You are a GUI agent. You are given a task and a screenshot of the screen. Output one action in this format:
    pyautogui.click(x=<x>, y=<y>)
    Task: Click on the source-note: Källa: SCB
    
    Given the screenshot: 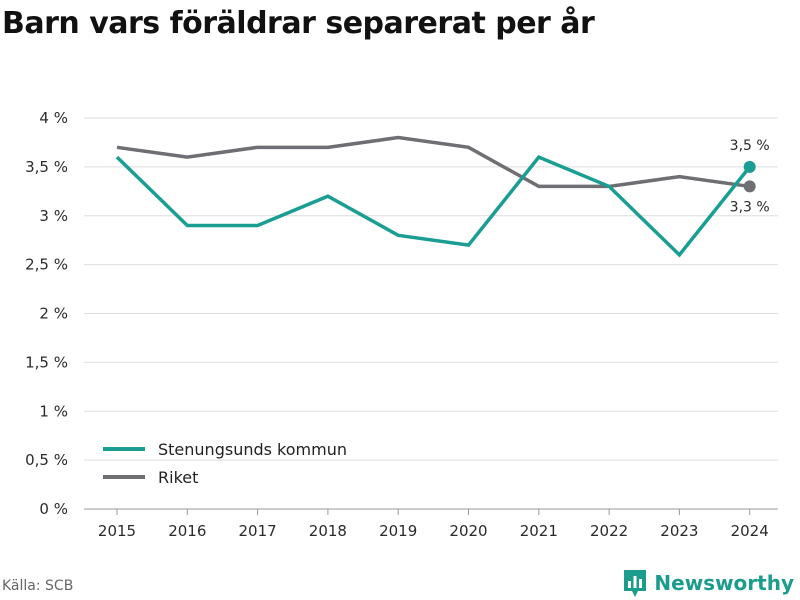 What is the action you would take?
    pyautogui.click(x=38, y=586)
    